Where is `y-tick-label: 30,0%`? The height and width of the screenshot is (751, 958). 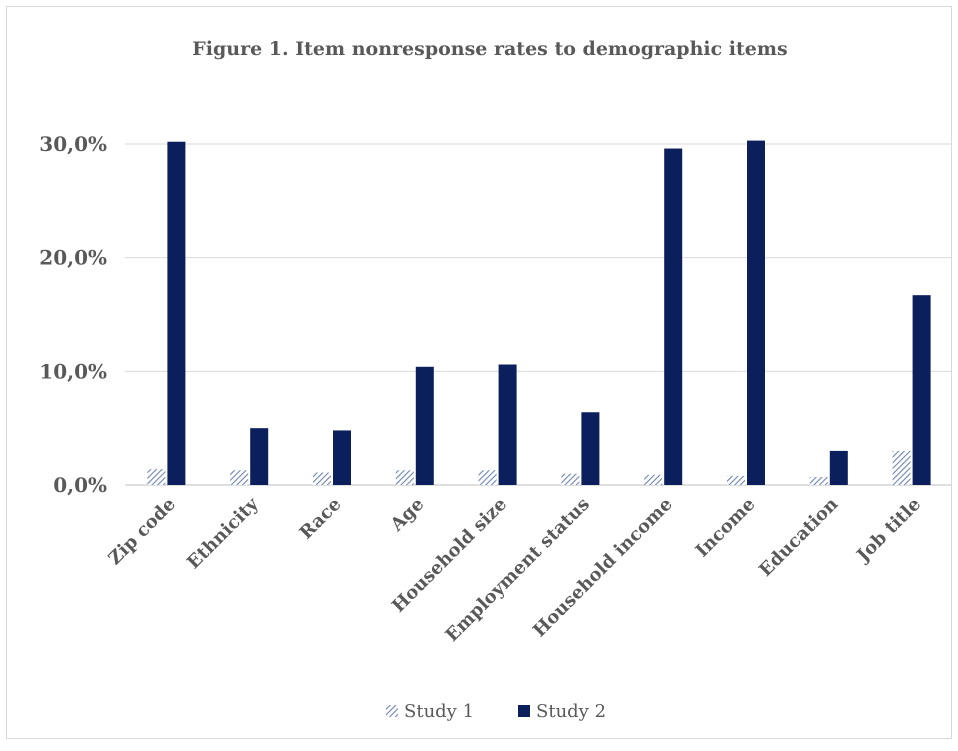 y-tick-label: 30,0% is located at coordinates (73, 144).